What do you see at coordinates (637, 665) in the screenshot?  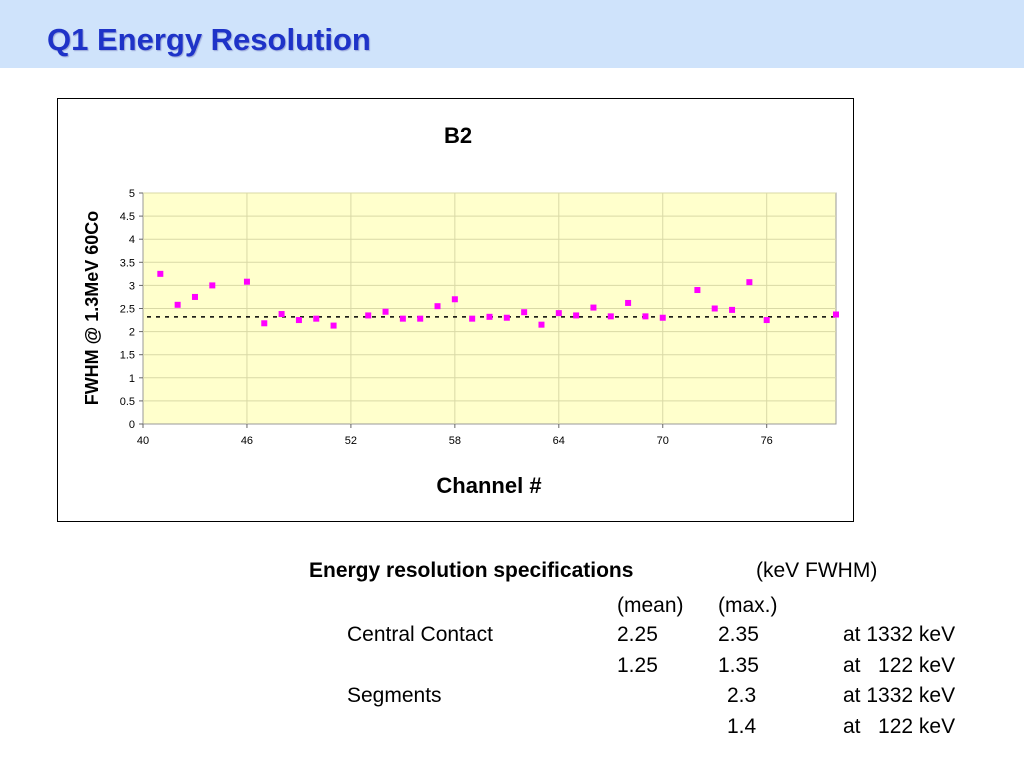 I see `row-mean: 1.25` at bounding box center [637, 665].